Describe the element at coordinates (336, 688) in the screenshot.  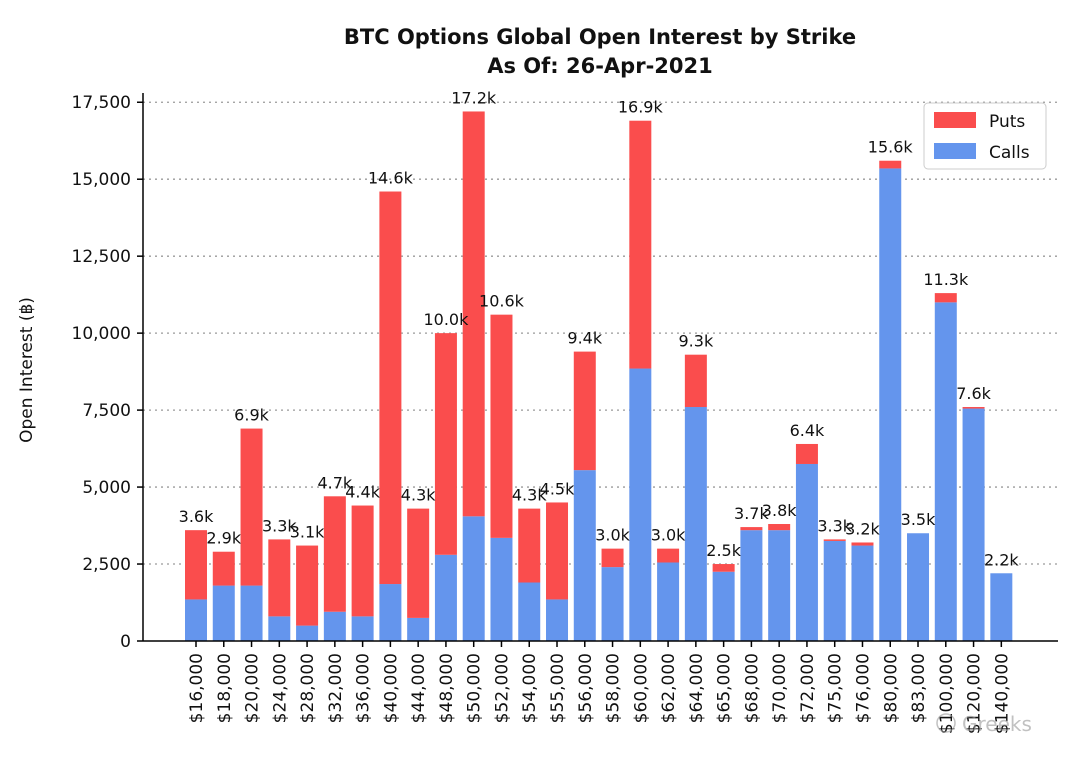
I see `x-tick-label: $32,000` at that location.